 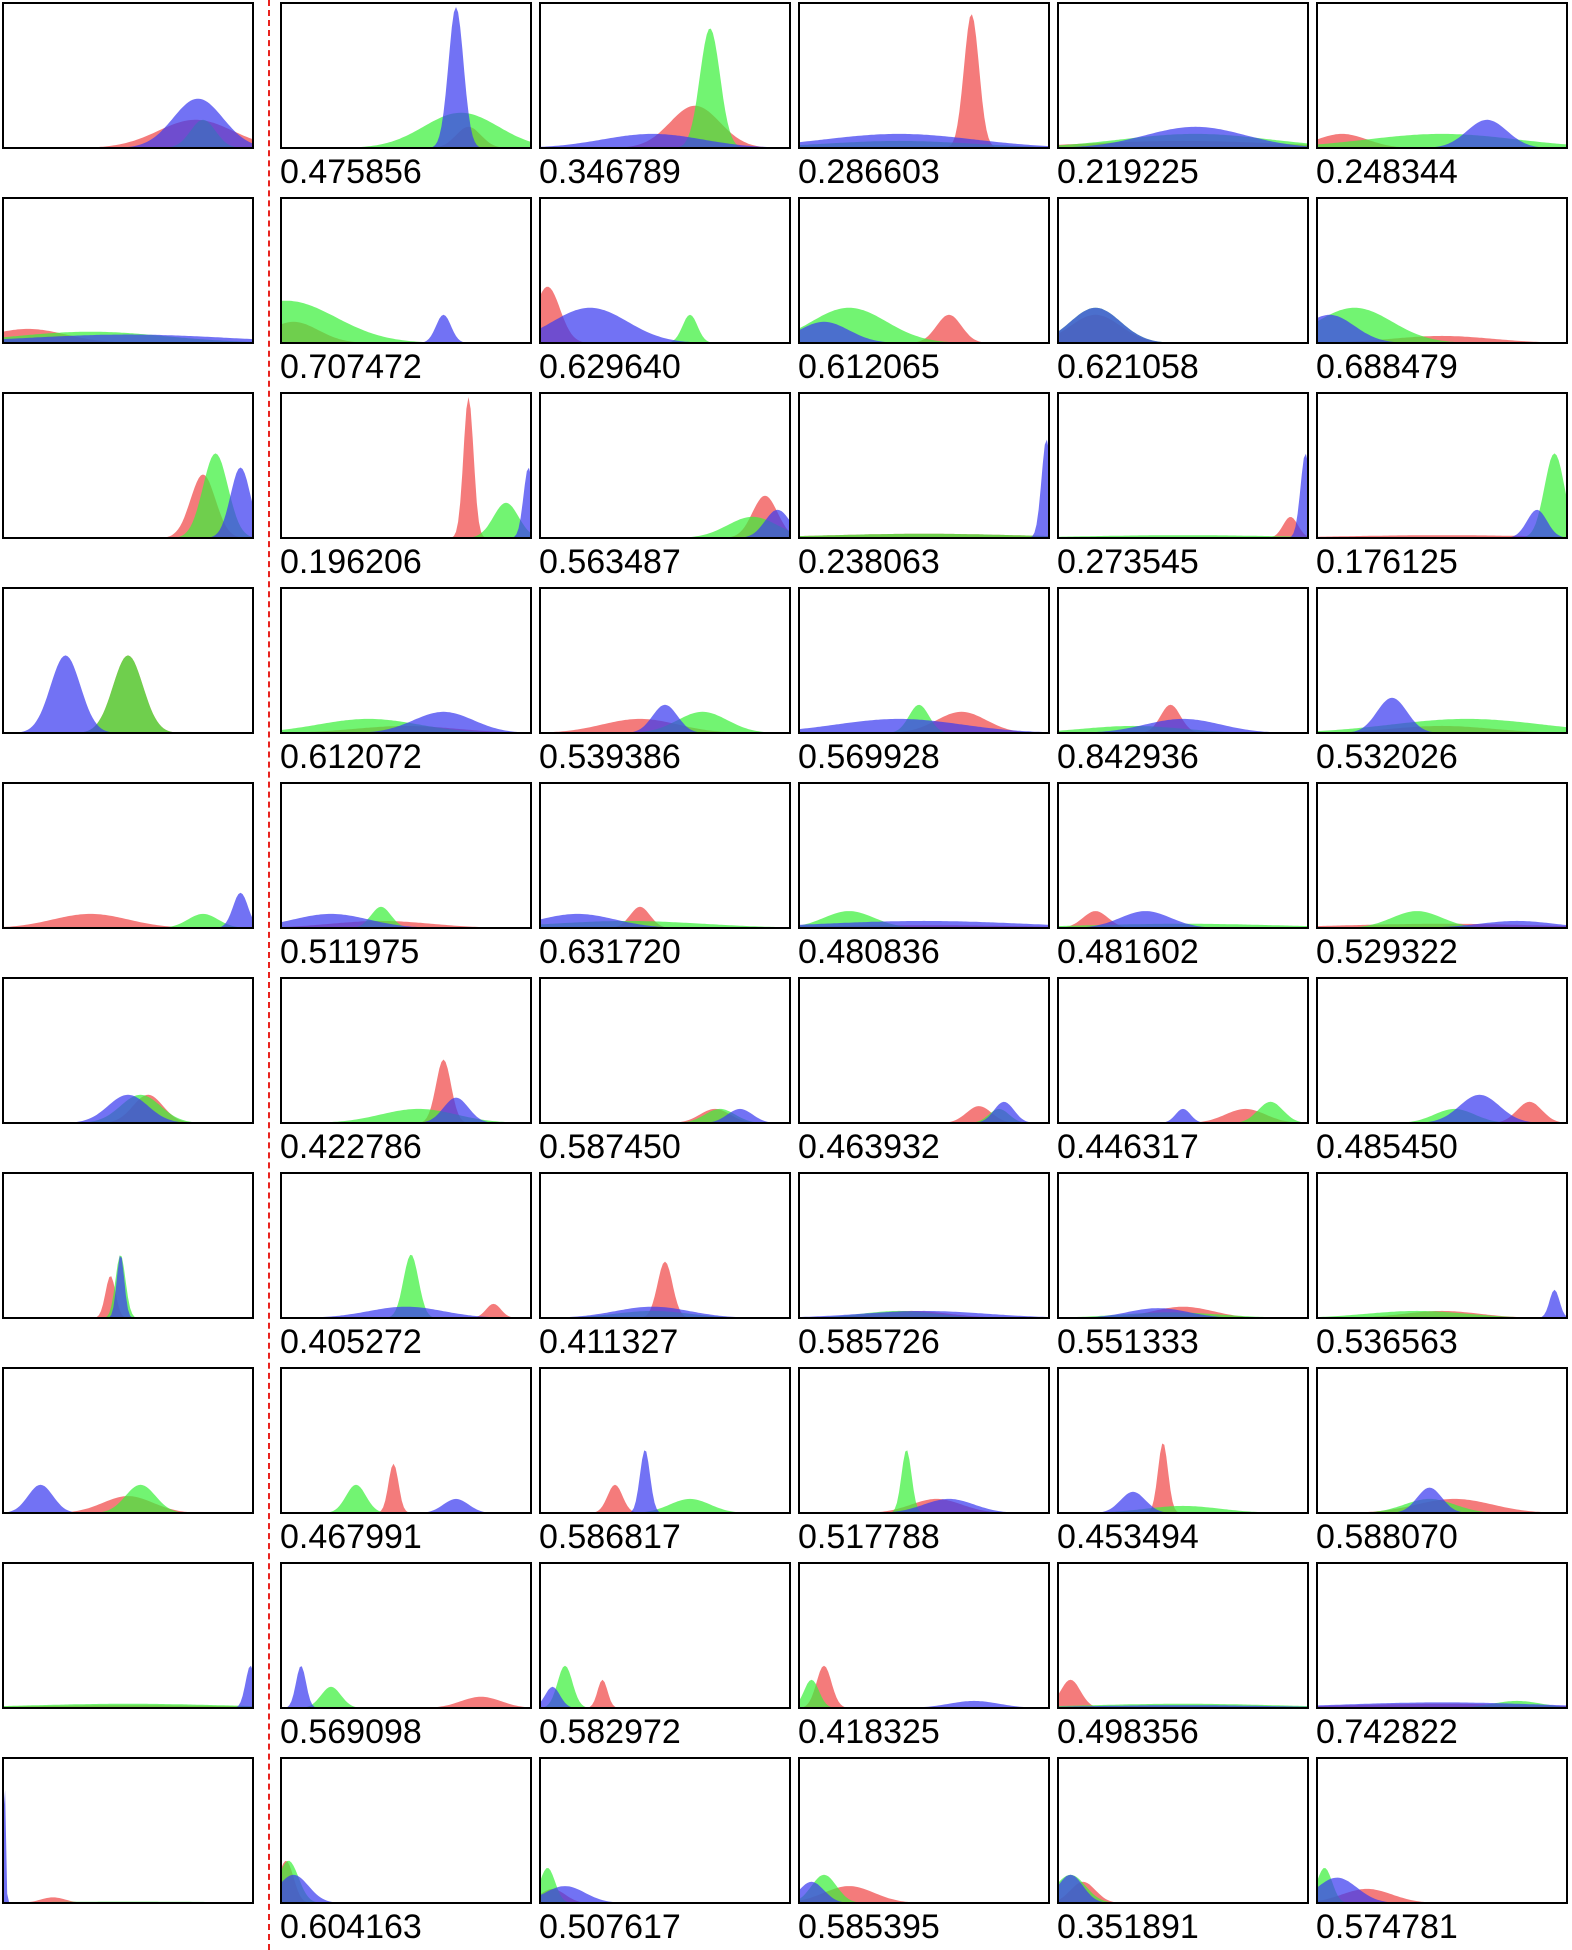 I want to click on similarity-score: 0.511975, so click(x=350, y=952).